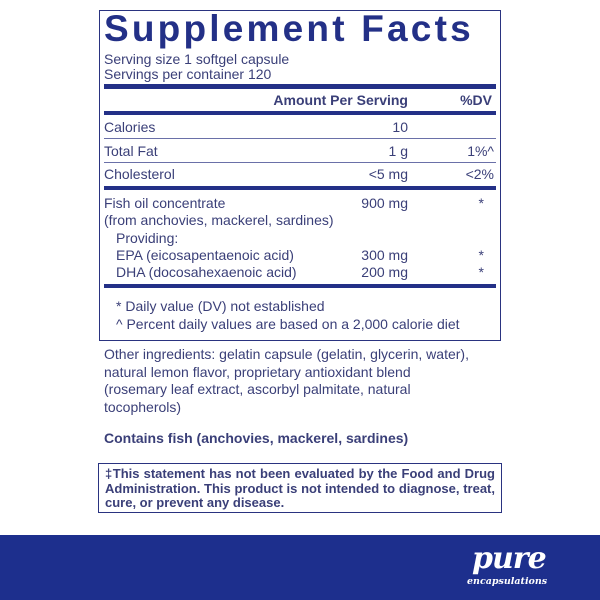 Image resolution: width=600 pixels, height=600 pixels. Describe the element at coordinates (197, 59) in the screenshot. I see `serving-size: Serving size 1 softgel capsule` at that location.